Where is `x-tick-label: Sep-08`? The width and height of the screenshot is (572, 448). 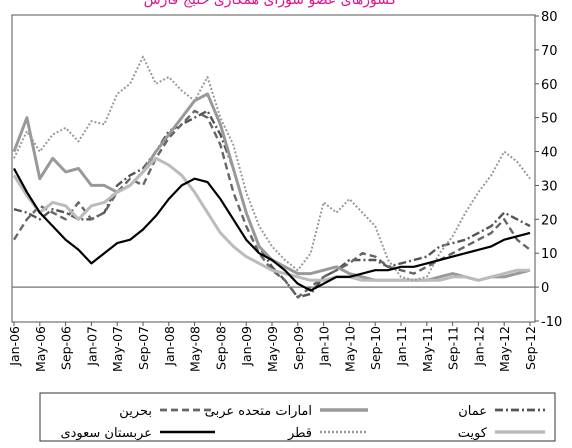
x-tick-label: Sep-08 is located at coordinates (220, 348).